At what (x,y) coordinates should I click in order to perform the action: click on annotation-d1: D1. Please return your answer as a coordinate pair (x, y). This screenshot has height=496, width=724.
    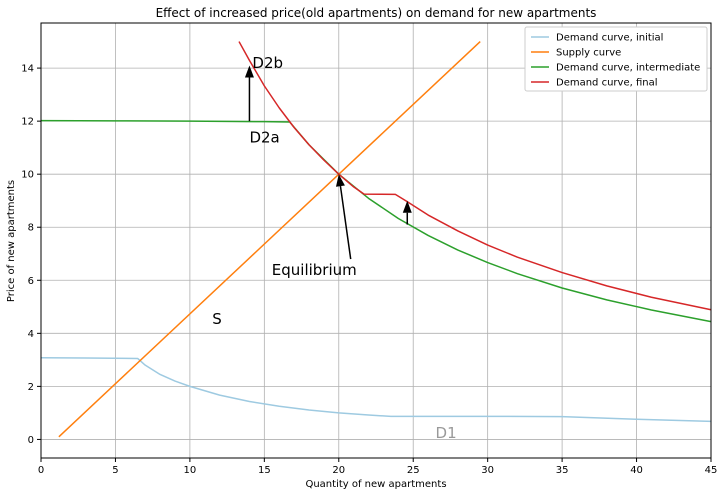
    Looking at the image, I should click on (446, 433).